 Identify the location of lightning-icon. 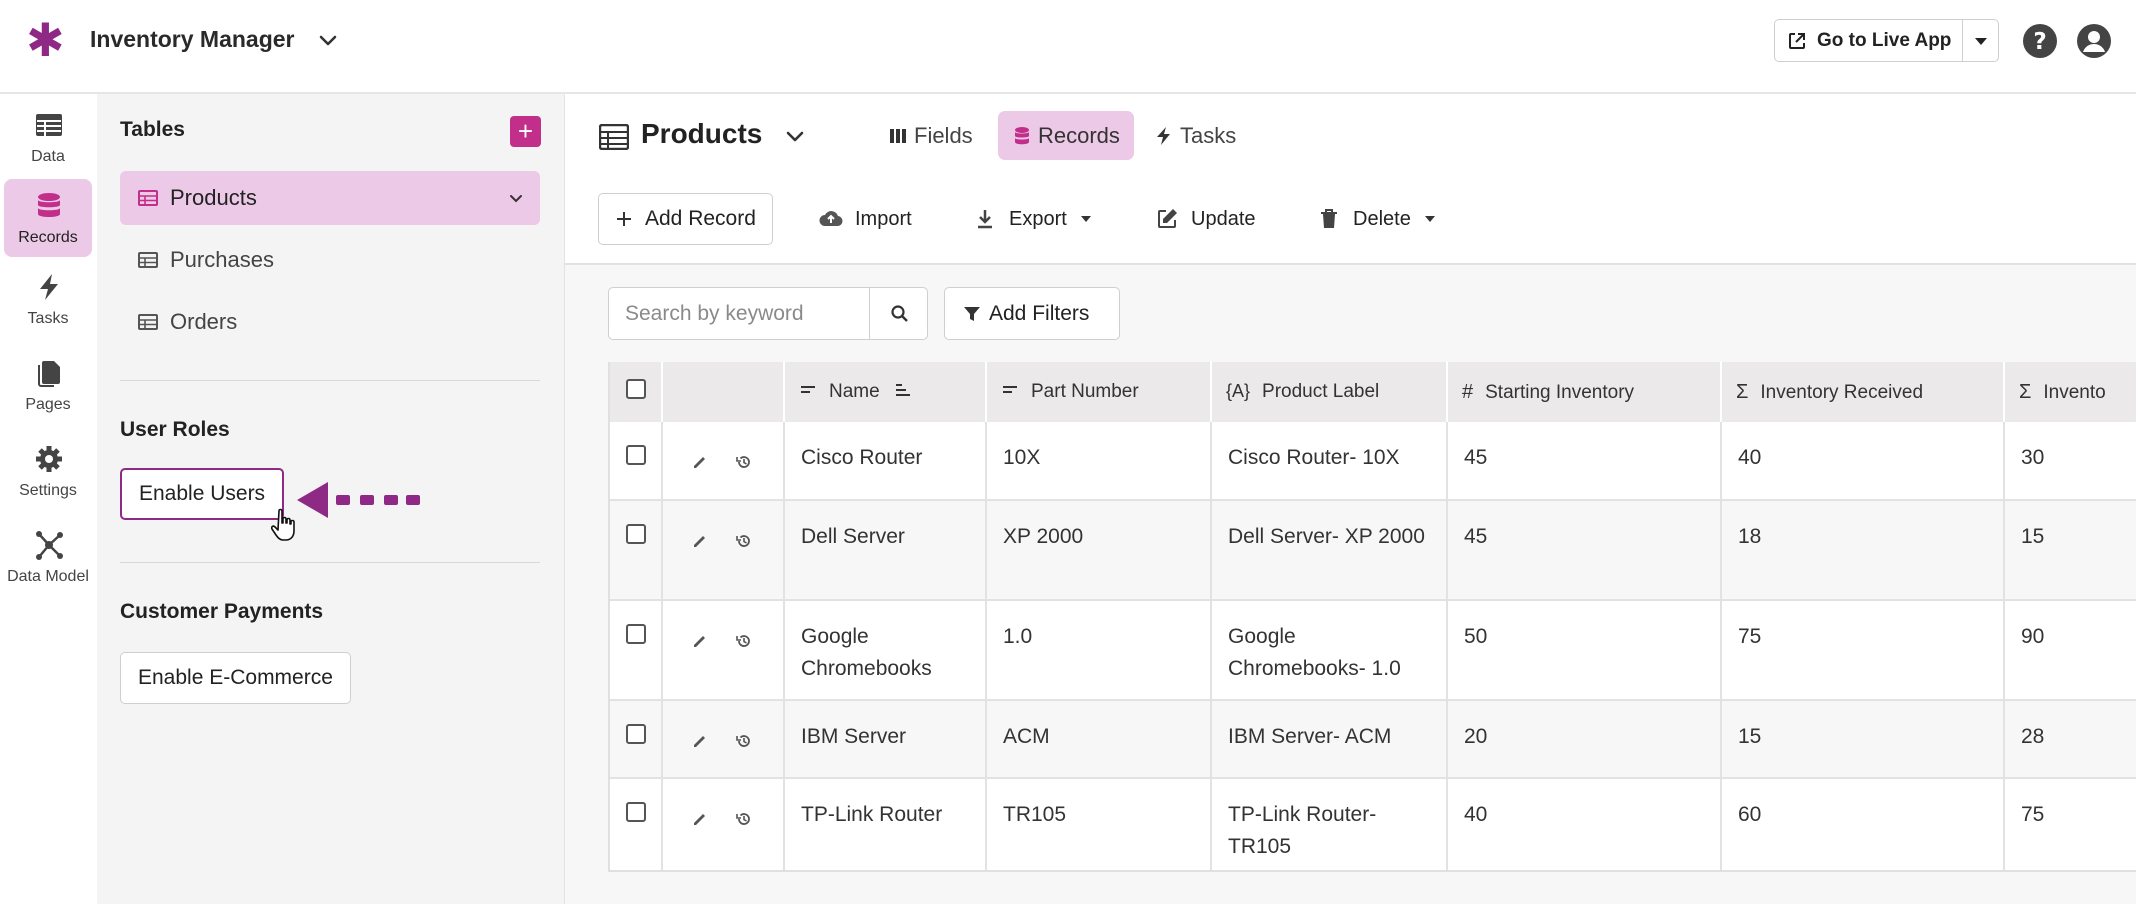
(49, 287).